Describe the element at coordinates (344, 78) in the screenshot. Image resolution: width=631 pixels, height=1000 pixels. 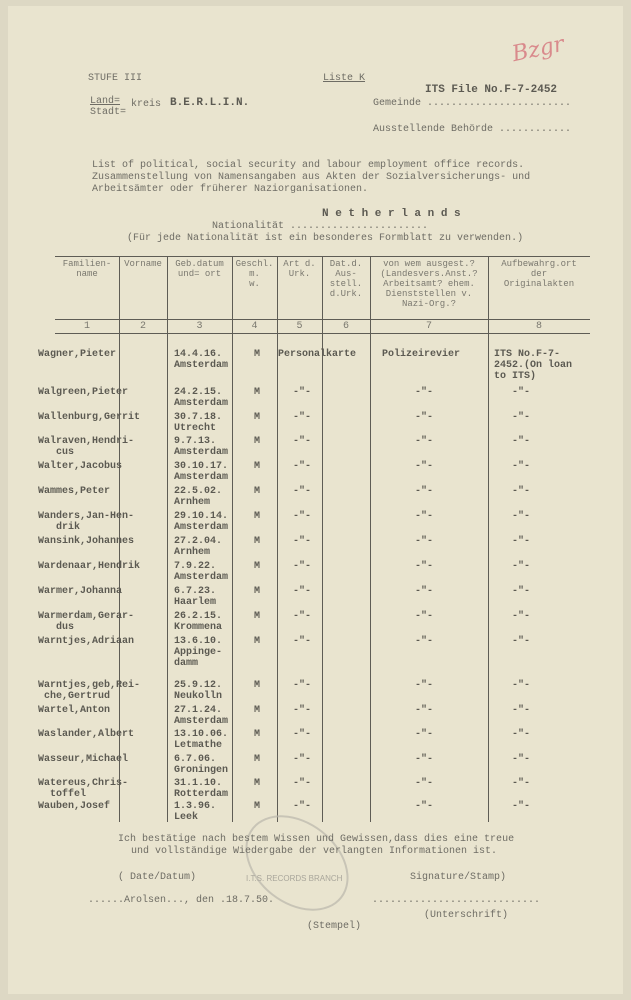
I see `liste-label: Liste K` at that location.